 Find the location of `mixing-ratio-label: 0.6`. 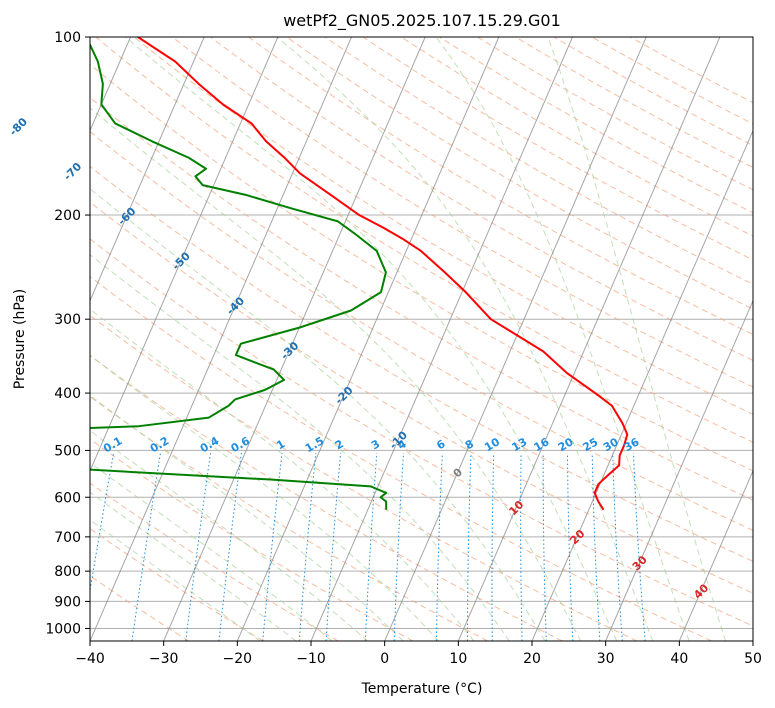

mixing-ratio-label: 0.6 is located at coordinates (241, 444).